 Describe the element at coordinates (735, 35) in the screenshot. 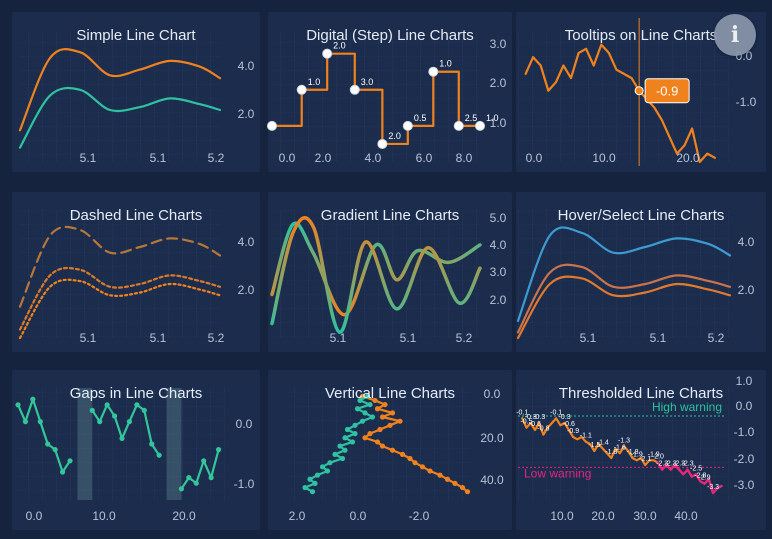

I see `info-button: i` at that location.